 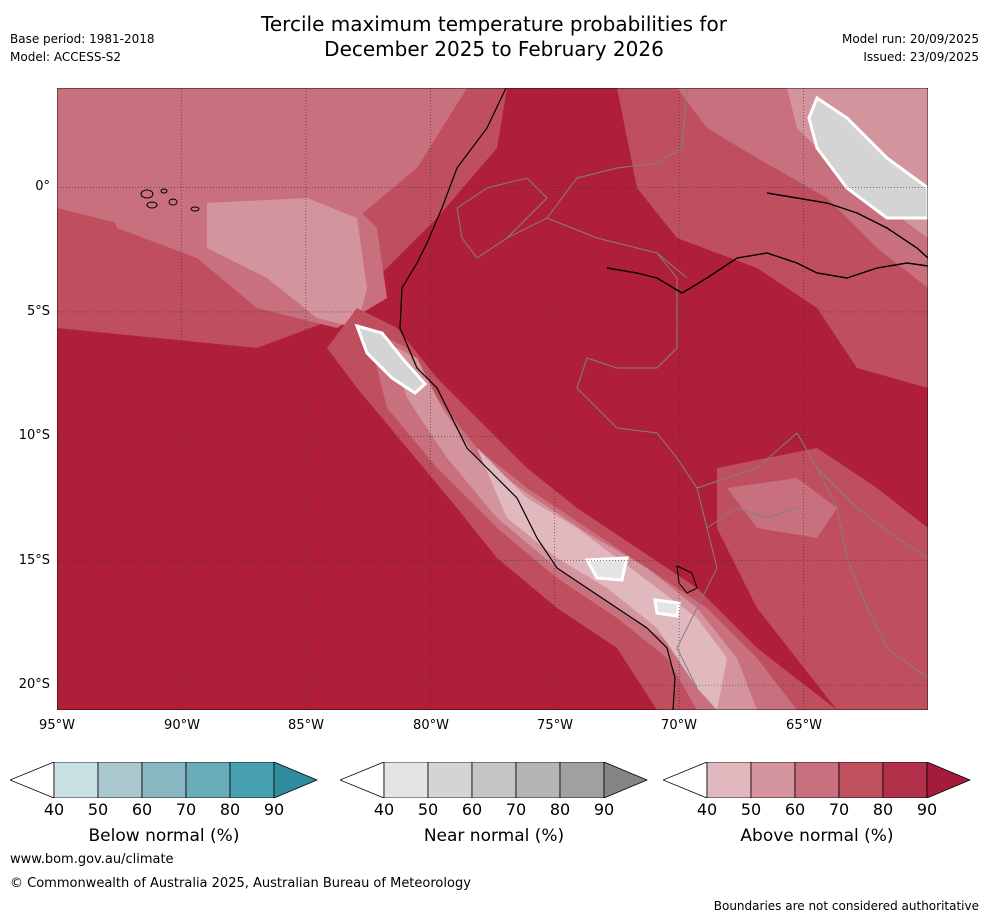 I want to click on contour-50-offshore, so click(x=287, y=263).